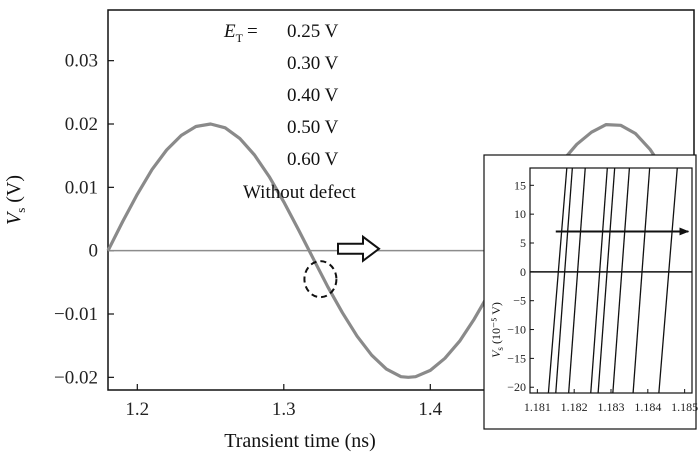 The height and width of the screenshot is (459, 700). I want to click on legend-entry: 0.50 V, so click(313, 127).